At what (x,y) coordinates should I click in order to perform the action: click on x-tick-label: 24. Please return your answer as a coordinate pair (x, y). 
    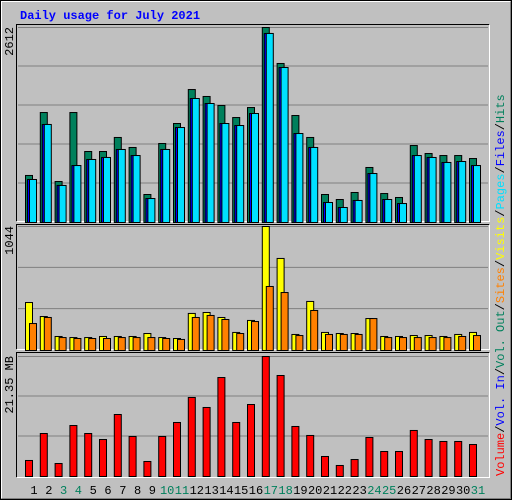
    Looking at the image, I should click on (374, 491).